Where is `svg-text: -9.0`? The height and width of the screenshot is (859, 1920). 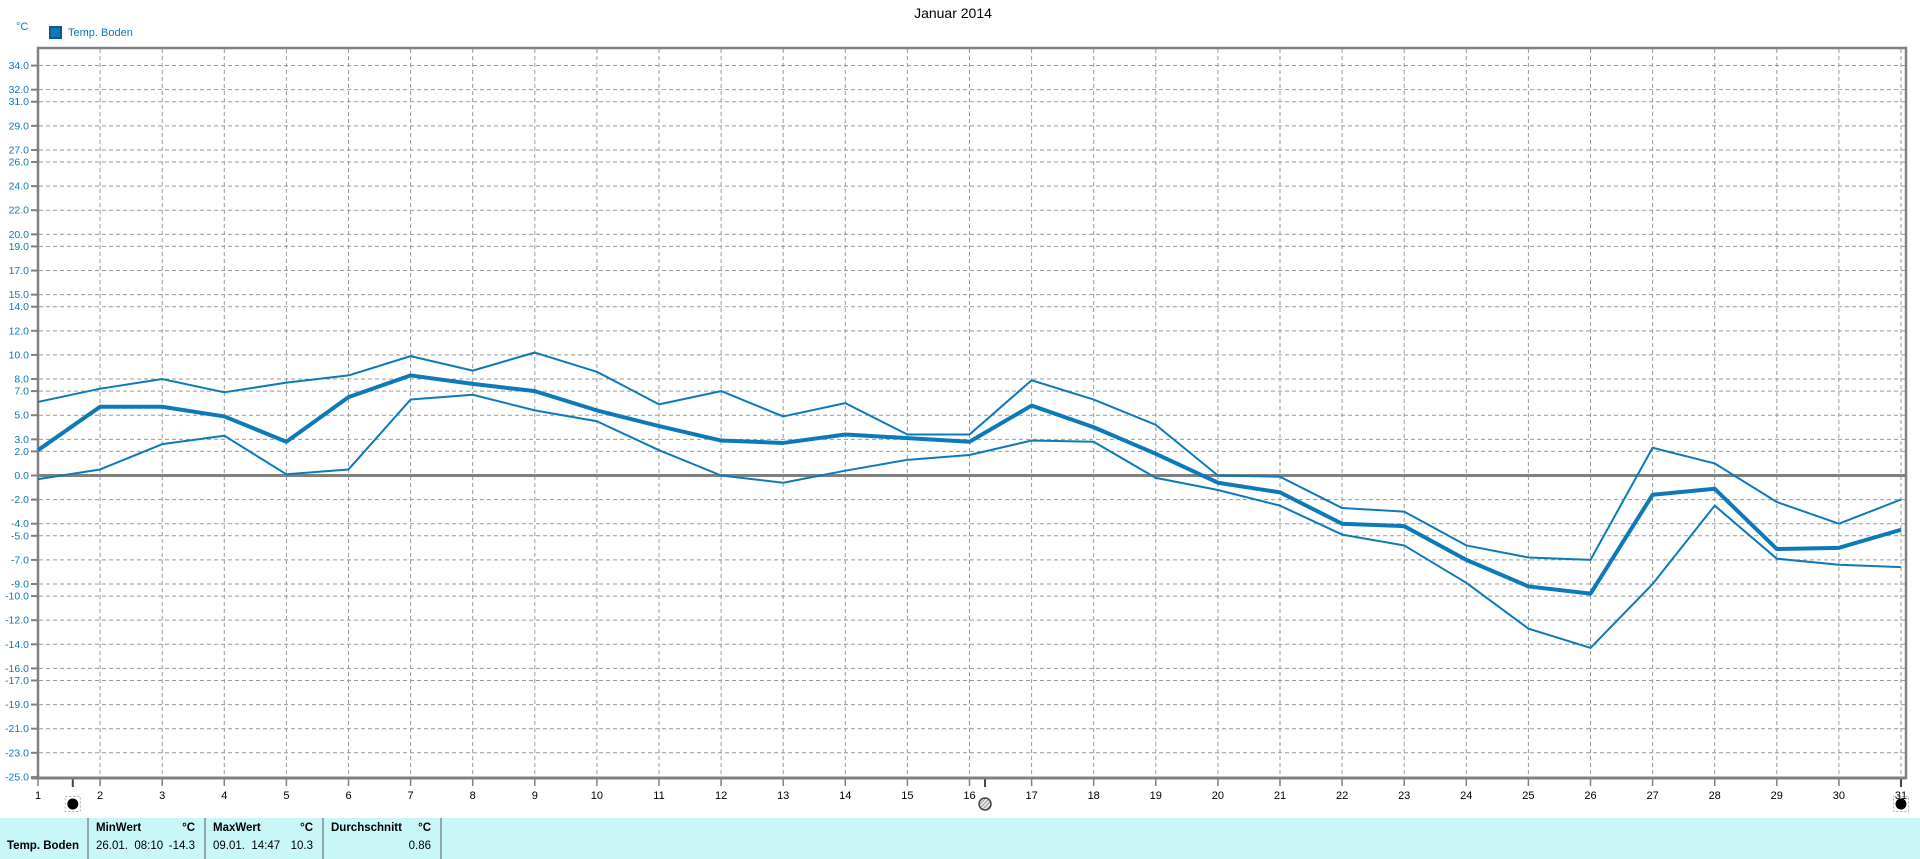 svg-text: -9.0 is located at coordinates (20, 585).